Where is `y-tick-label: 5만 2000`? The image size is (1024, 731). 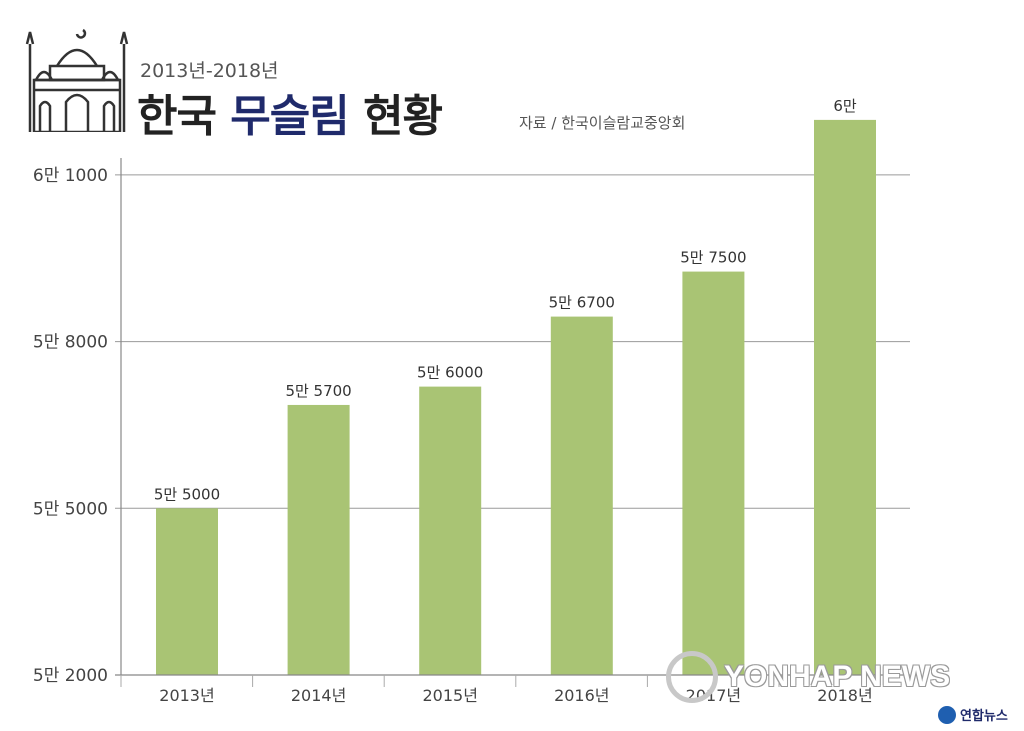 y-tick-label: 5만 2000 is located at coordinates (70, 676).